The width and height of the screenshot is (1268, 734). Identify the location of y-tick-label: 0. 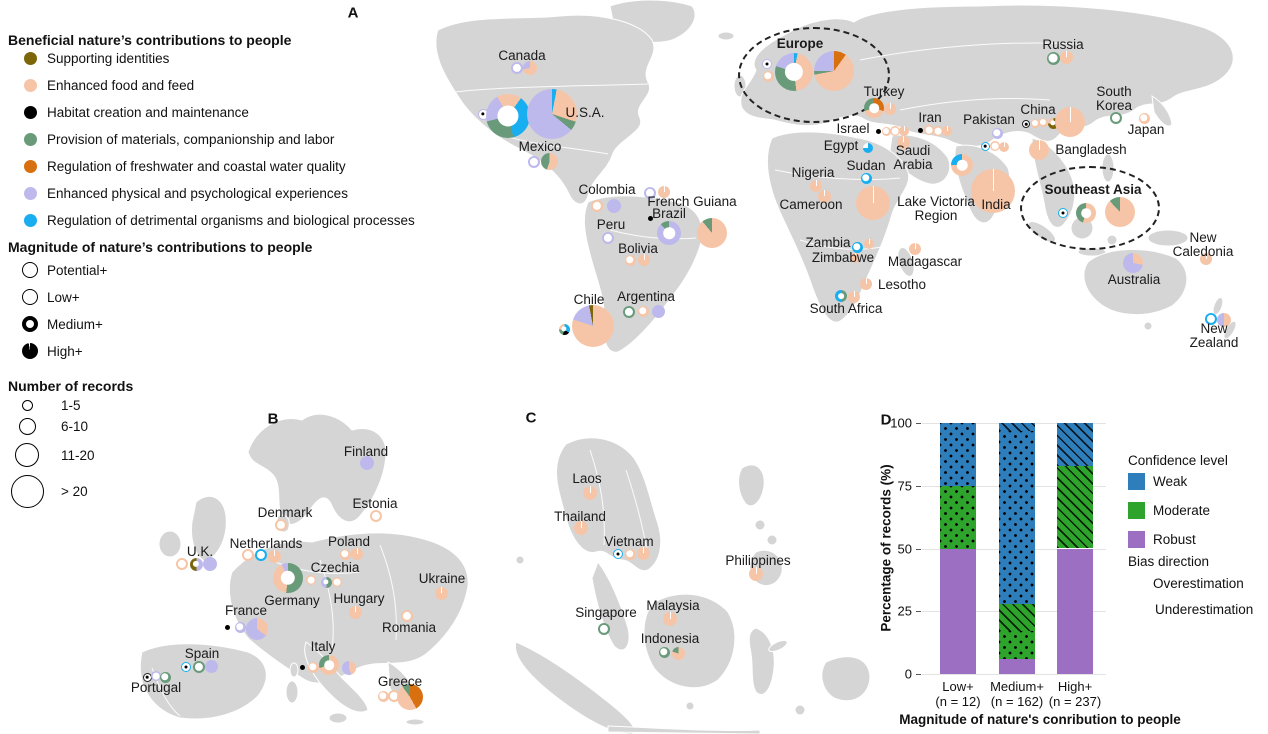
(908, 674).